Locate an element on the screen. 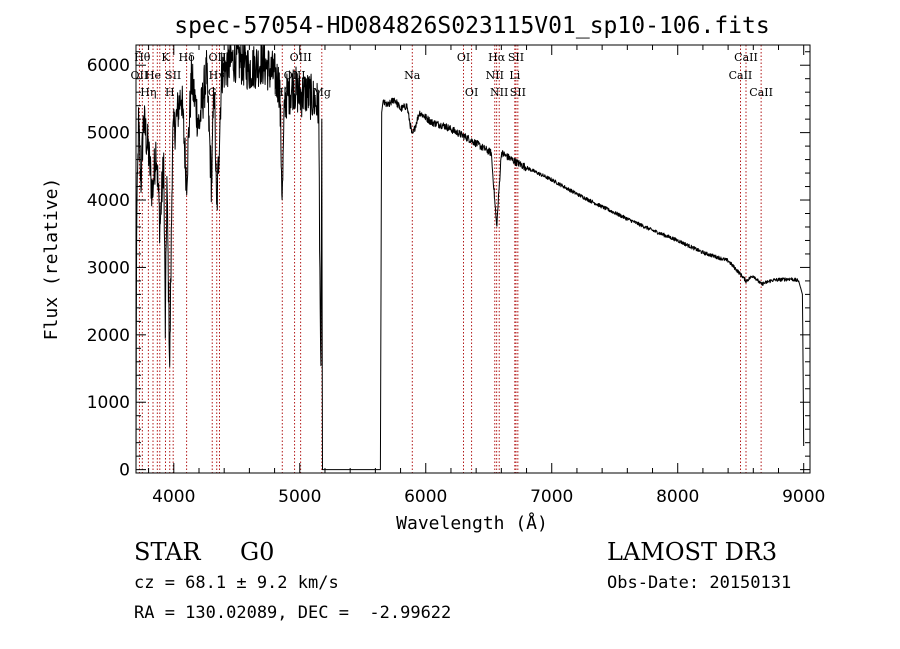 Image resolution: width=900 pixels, height=649 pixels. y-tick-label-1000: 1000 is located at coordinates (108, 403).